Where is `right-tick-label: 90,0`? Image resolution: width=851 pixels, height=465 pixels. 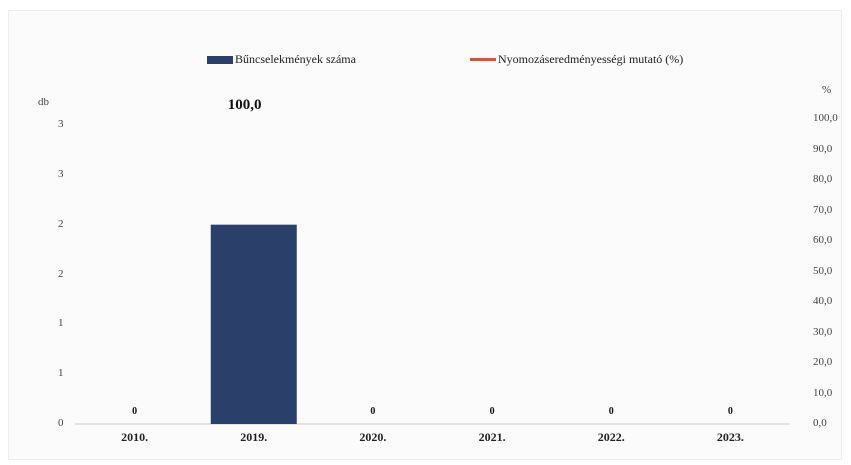
right-tick-label: 90,0 is located at coordinates (823, 148).